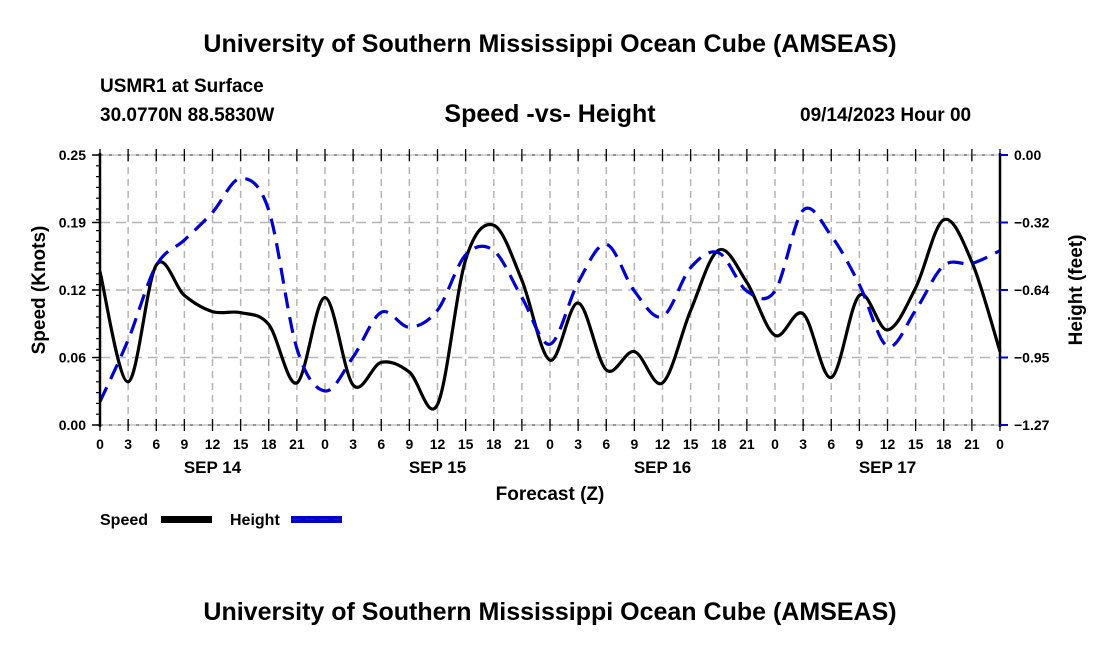 Image resolution: width=1100 pixels, height=650 pixels. Describe the element at coordinates (72, 155) in the screenshot. I see `y-tick-label: 0.25` at that location.